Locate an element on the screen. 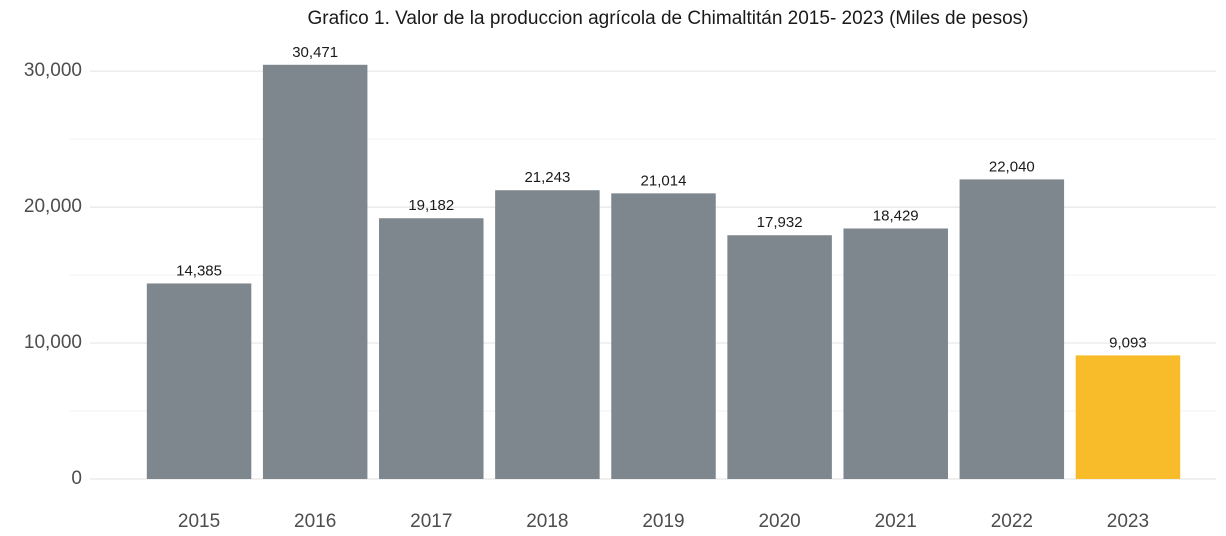  x-tick-label: 2016 is located at coordinates (315, 521).